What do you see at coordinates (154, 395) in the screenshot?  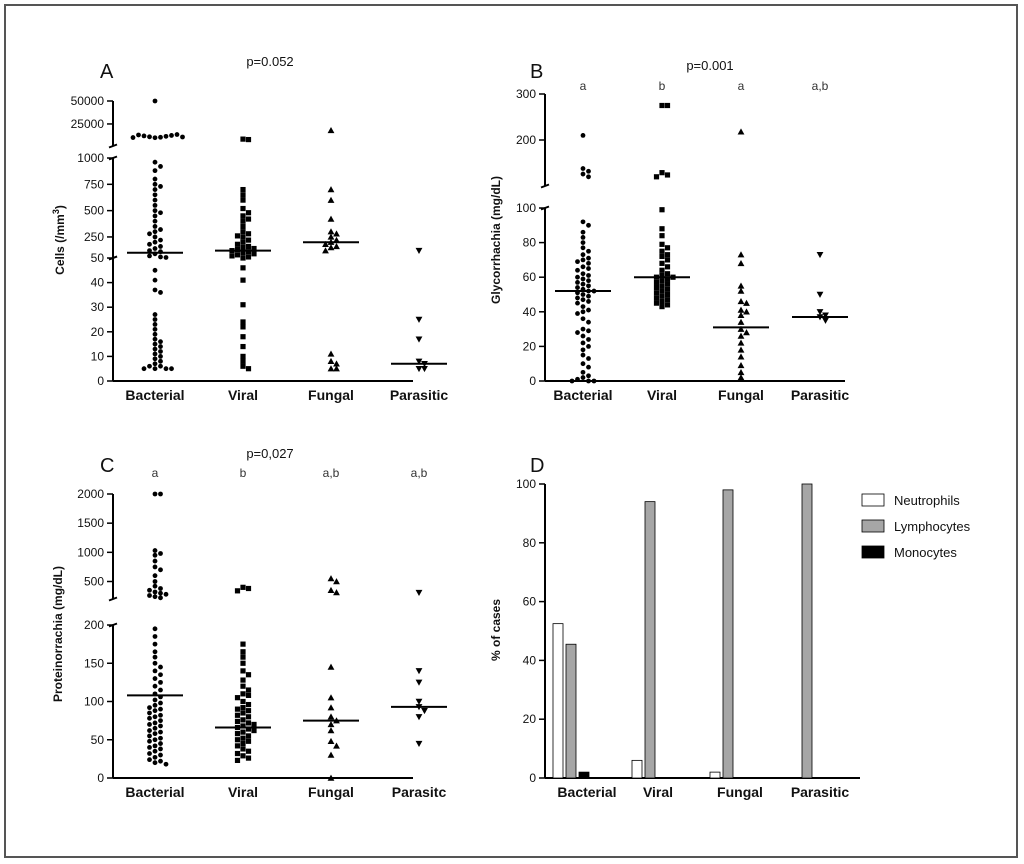 I see `x-category-label: Bacterial` at bounding box center [154, 395].